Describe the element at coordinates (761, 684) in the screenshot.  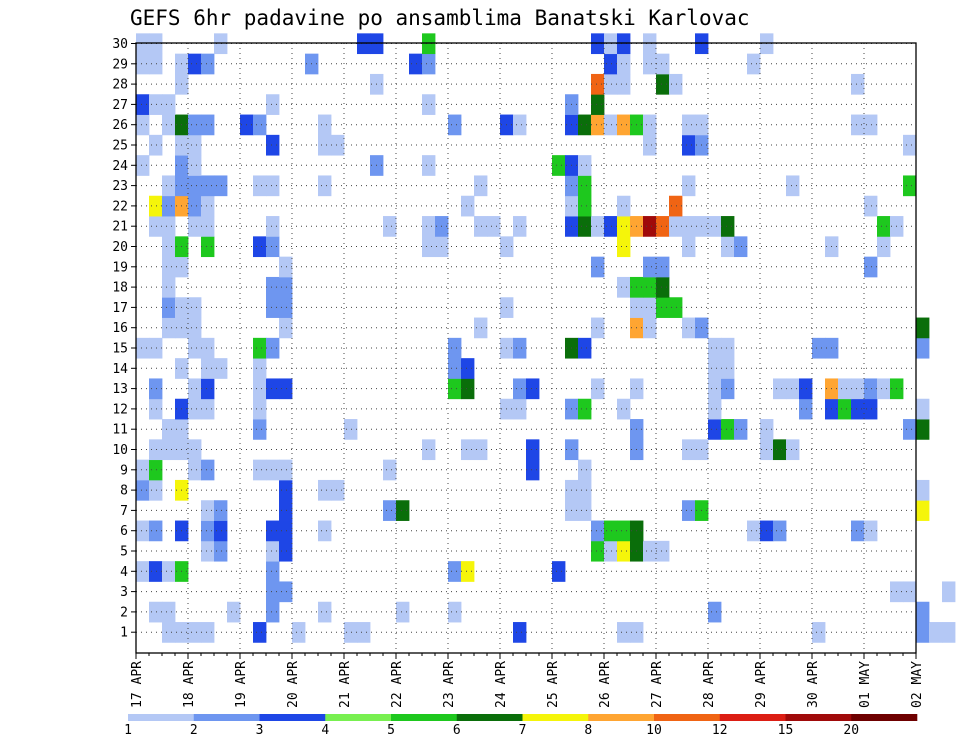
I see `x-tick-label: 29 APR` at that location.